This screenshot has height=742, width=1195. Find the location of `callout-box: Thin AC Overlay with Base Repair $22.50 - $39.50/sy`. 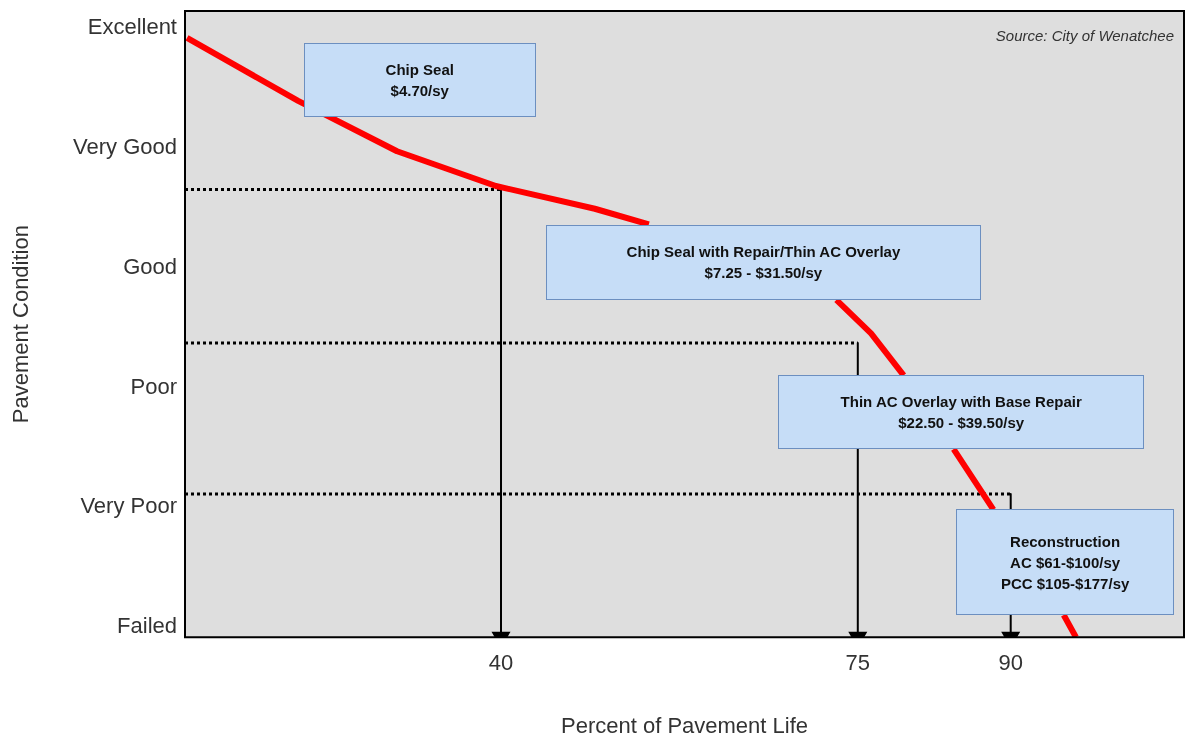

callout-box: Thin AC Overlay with Base Repair $22.50 - $39.50/sy is located at coordinates (961, 412).